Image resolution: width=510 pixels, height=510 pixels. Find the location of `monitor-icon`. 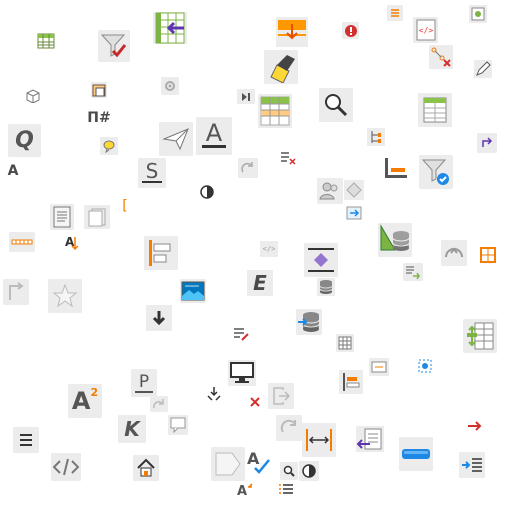

monitor-icon is located at coordinates (242, 373).